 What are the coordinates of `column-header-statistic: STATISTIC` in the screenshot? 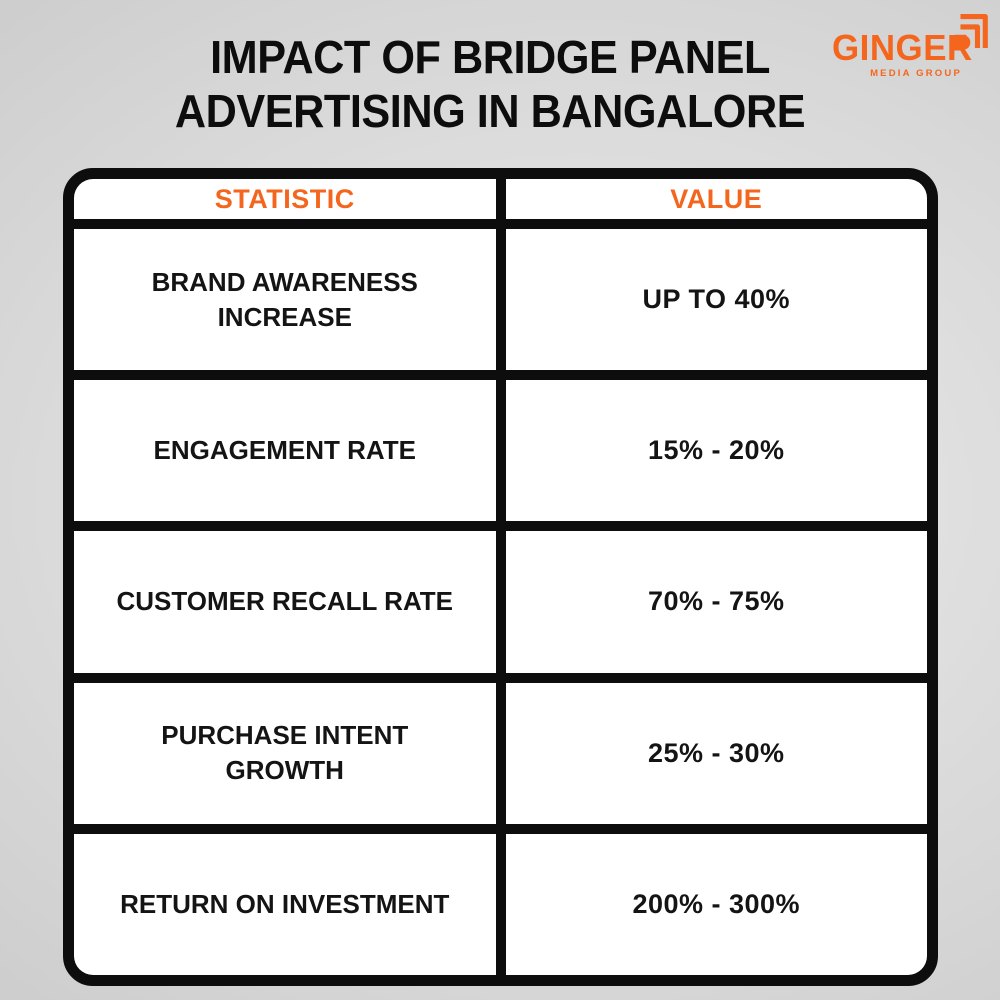 It's located at (285, 199).